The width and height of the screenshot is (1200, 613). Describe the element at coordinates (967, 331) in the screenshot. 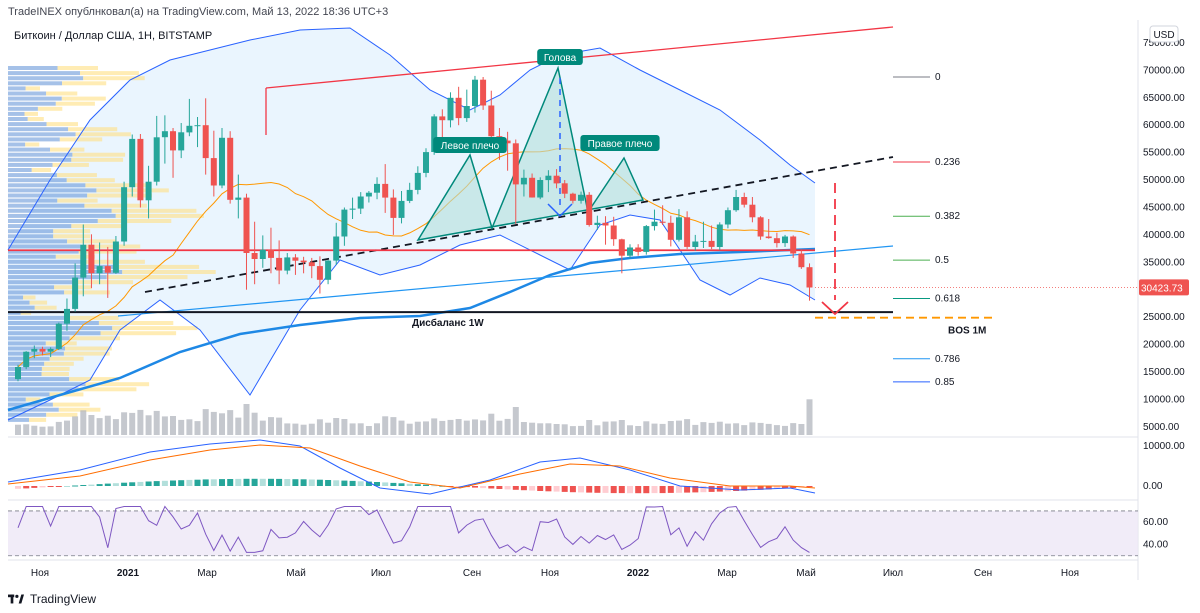

I see `bos-label: BOS 1M` at that location.